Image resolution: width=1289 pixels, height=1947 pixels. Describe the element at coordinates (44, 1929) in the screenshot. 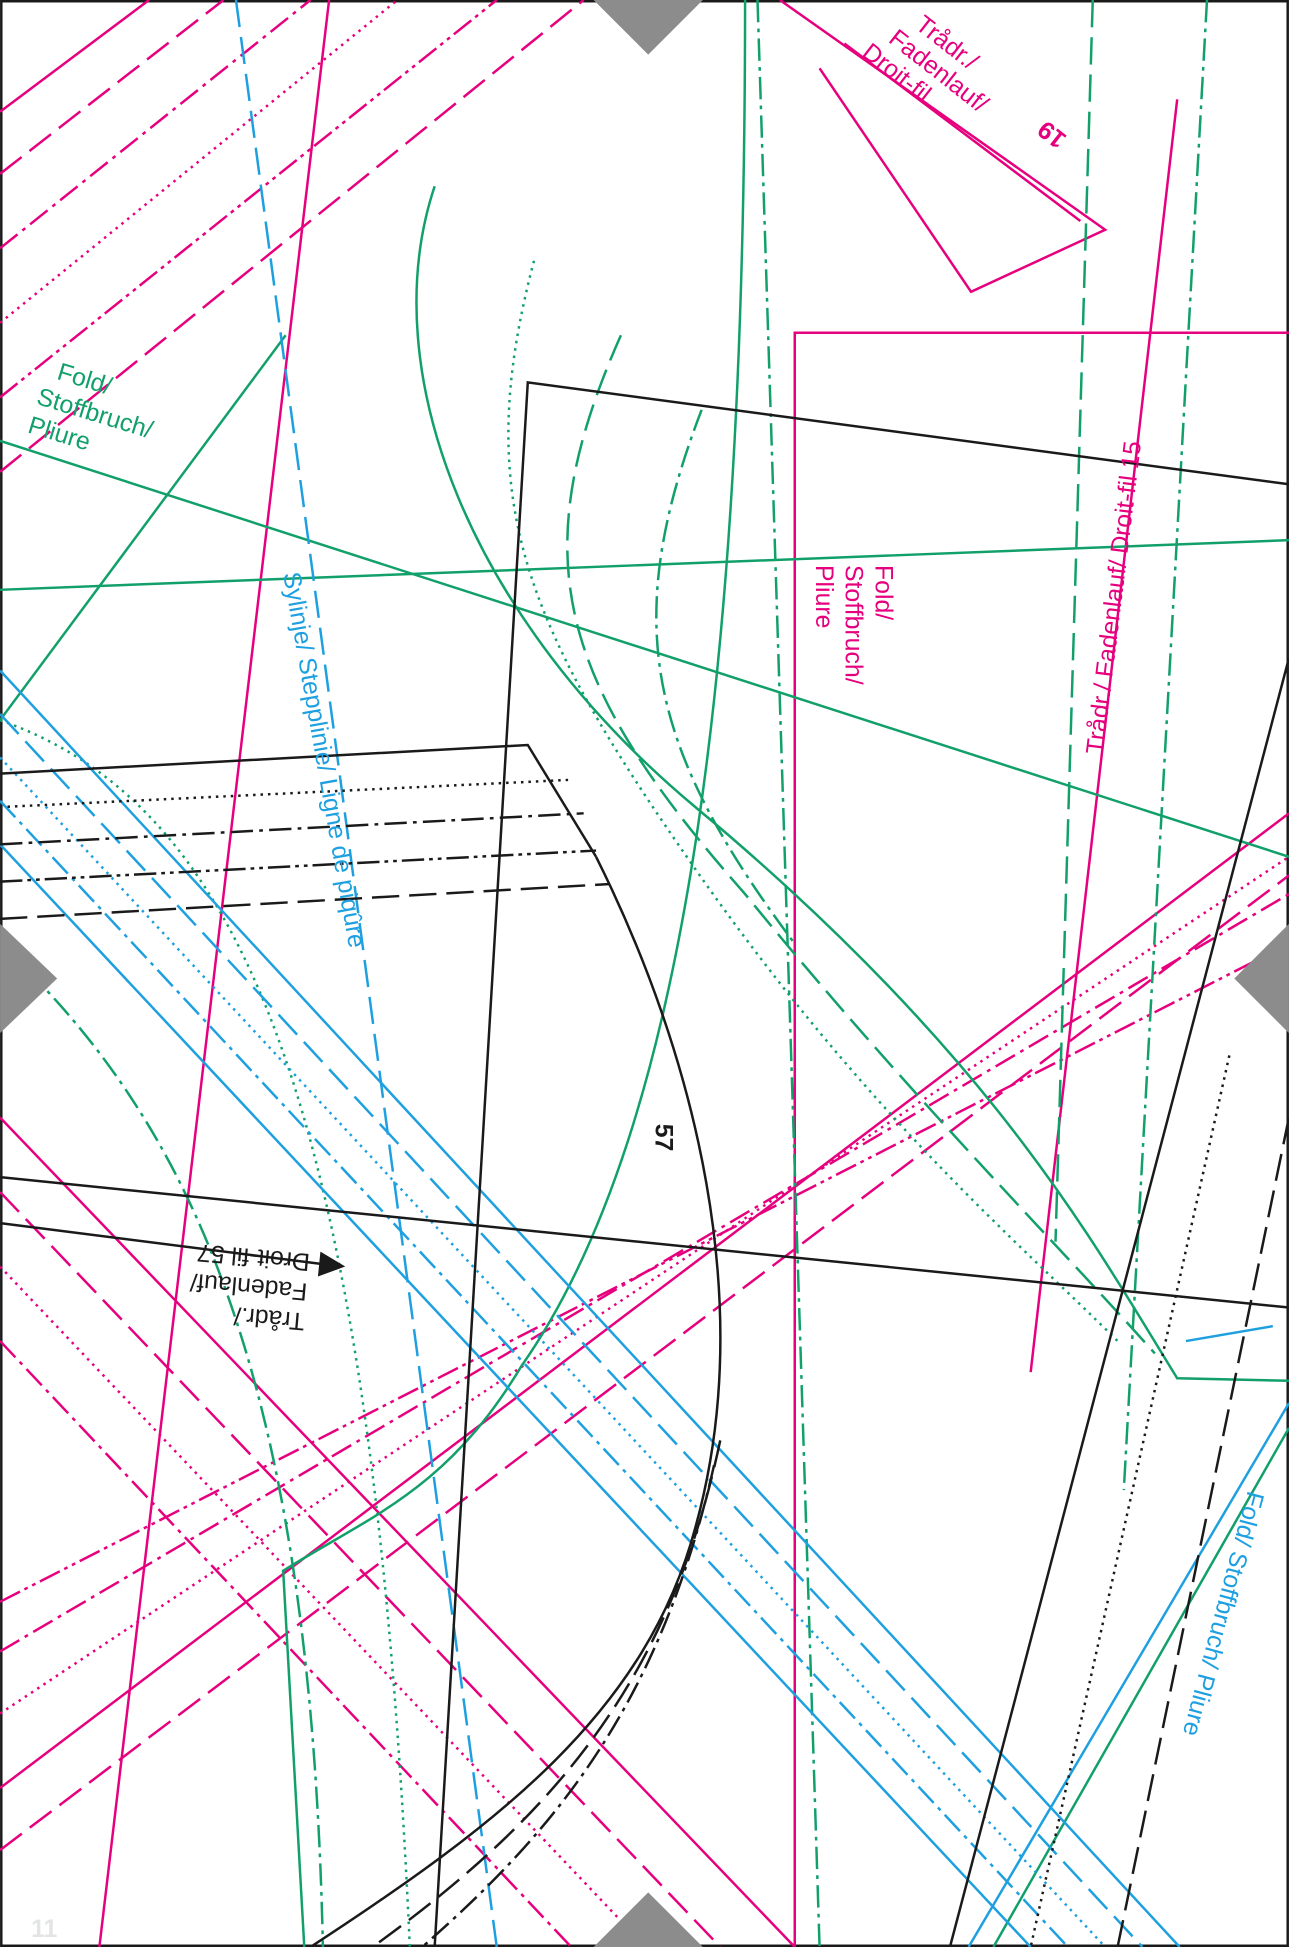

I see `sheet-number: 11` at that location.